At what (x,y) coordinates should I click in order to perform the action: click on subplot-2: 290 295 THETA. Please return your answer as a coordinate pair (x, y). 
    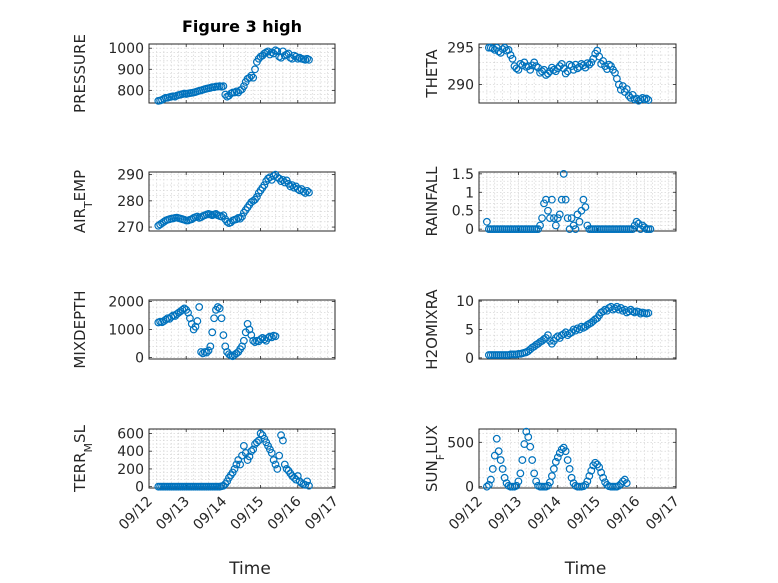
    Looking at the image, I should click on (550, 73).